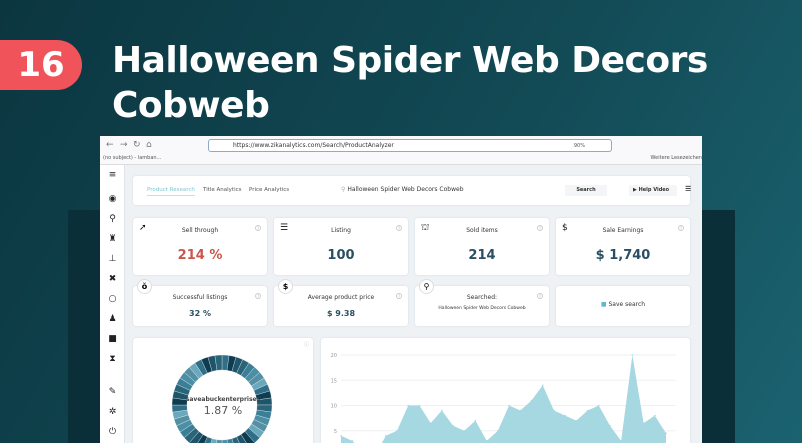 The image size is (802, 443). I want to click on save-icon: ■, so click(604, 304).